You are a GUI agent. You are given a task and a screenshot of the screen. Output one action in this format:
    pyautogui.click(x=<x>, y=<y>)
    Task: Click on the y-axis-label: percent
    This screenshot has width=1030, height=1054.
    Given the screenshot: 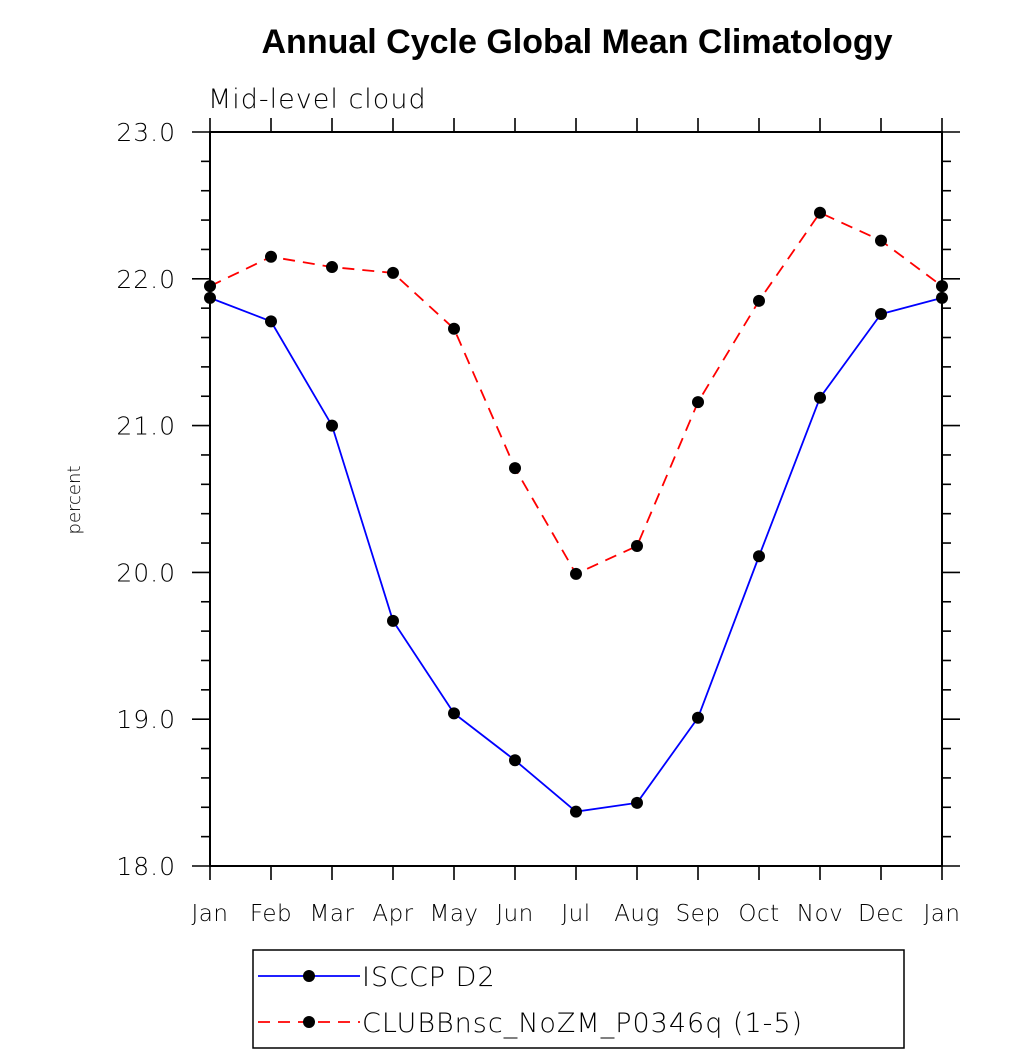 What is the action you would take?
    pyautogui.click(x=74, y=500)
    